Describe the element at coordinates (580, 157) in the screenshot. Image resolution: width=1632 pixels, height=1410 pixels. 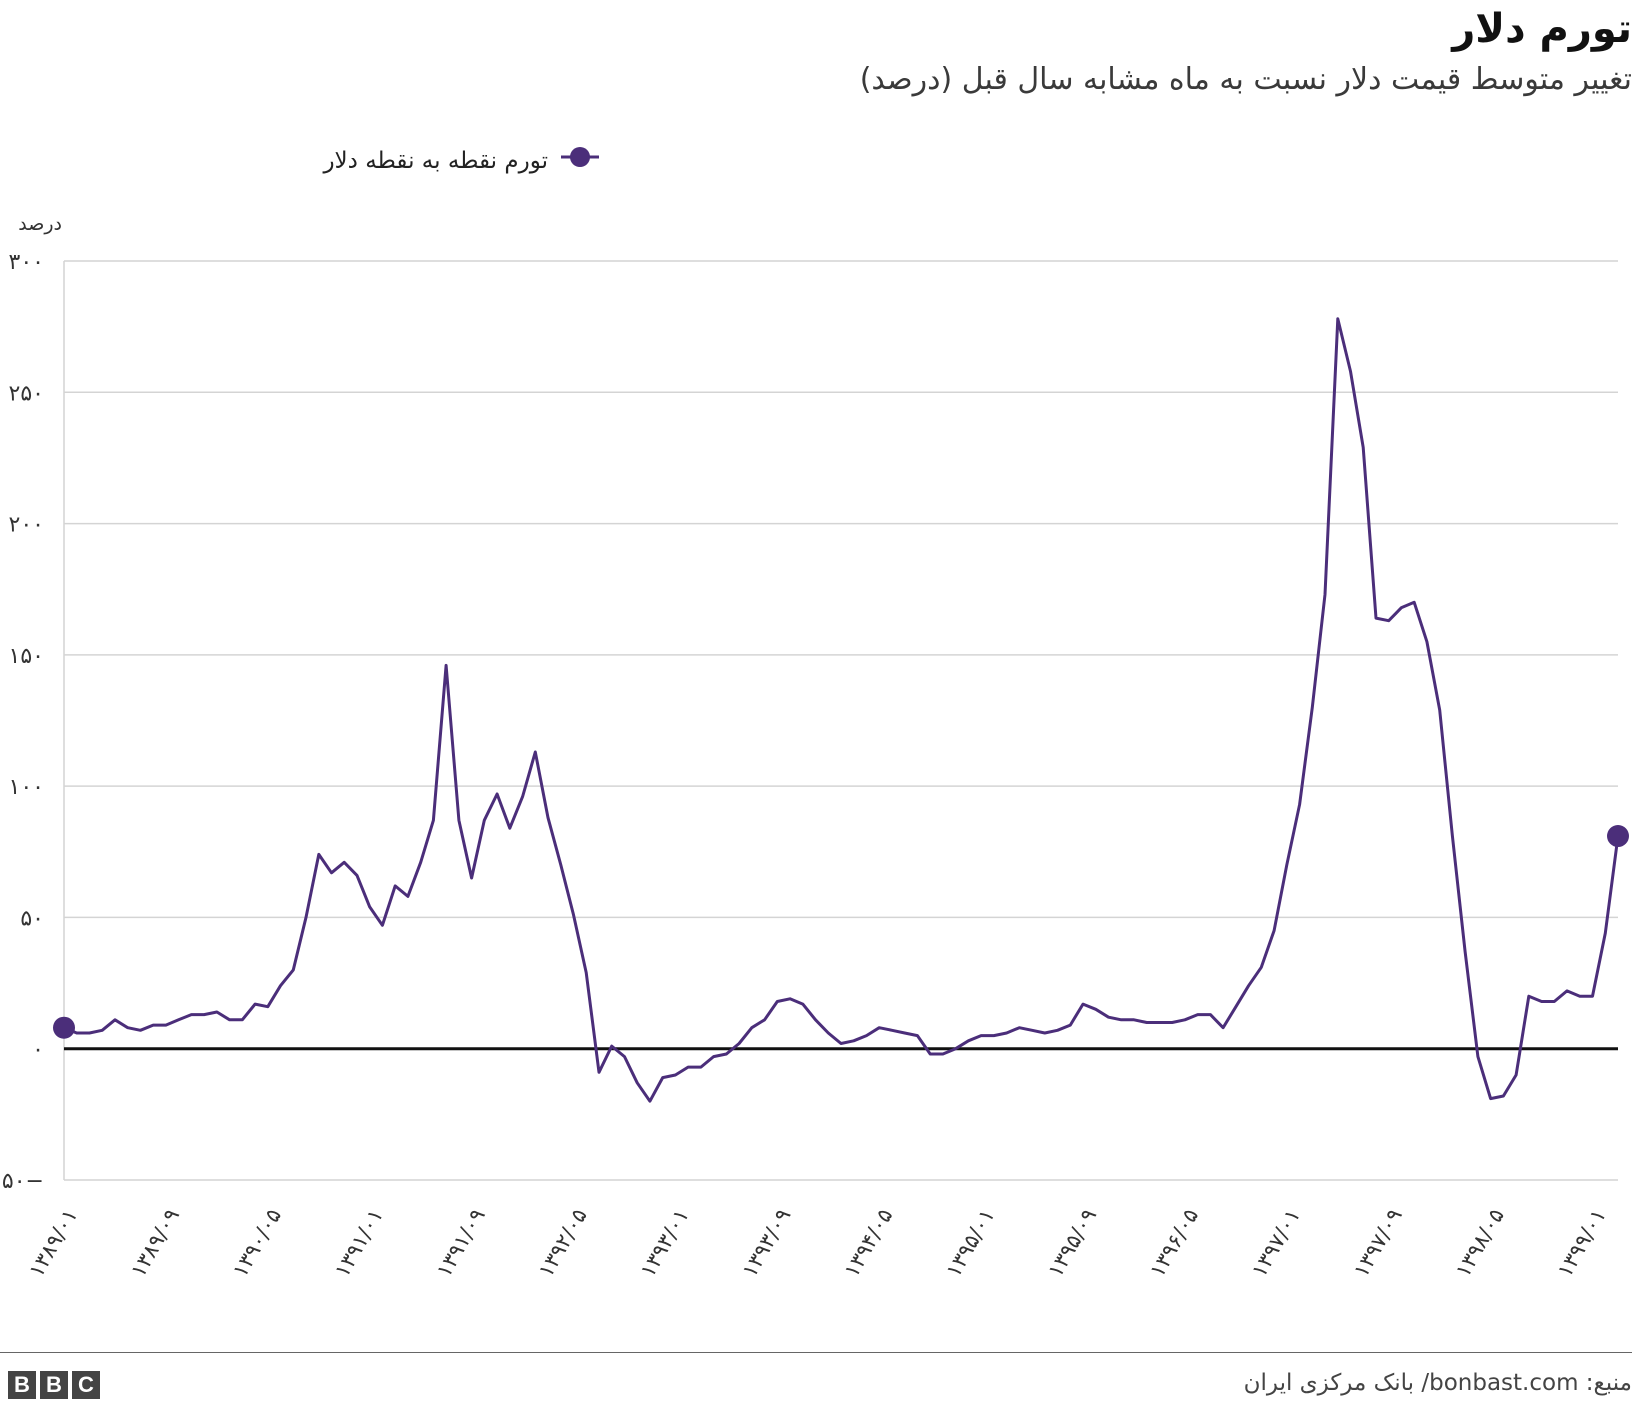
I see `legend-marker` at that location.